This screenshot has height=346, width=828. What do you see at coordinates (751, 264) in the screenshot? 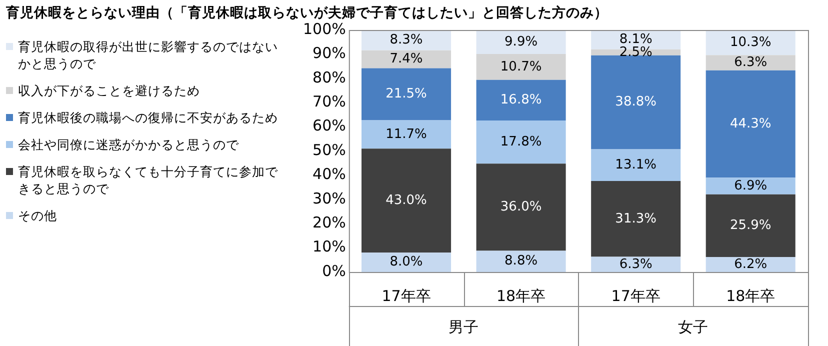
I see `data-label: 6.2%` at bounding box center [751, 264].